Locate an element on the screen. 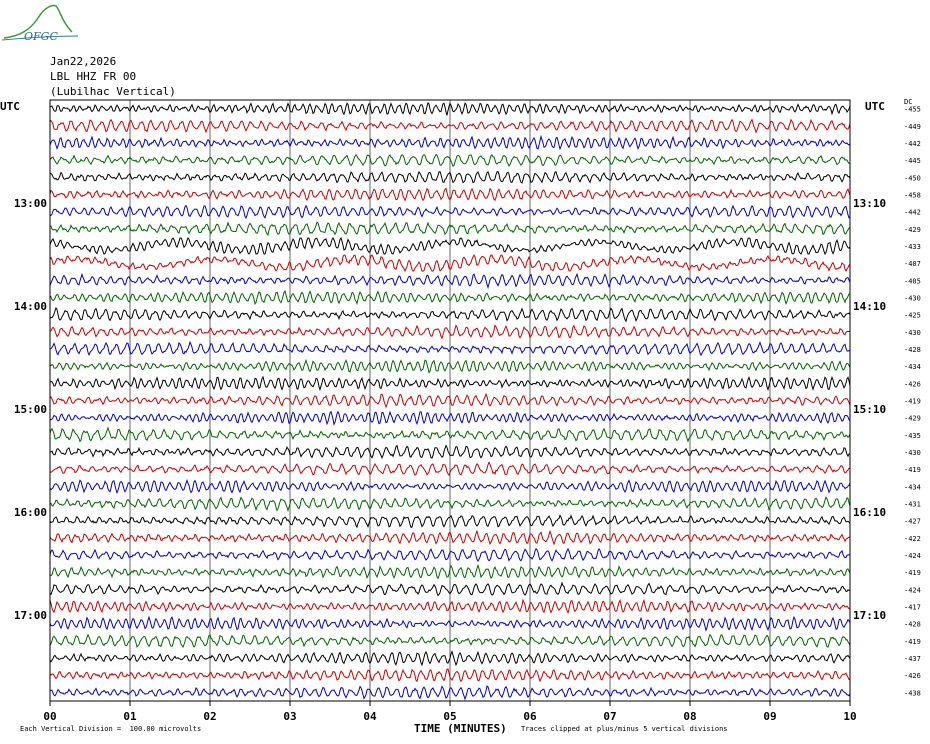 Image resolution: width=930 pixels, height=744 pixels. right-axis-label: UTC is located at coordinates (875, 106).